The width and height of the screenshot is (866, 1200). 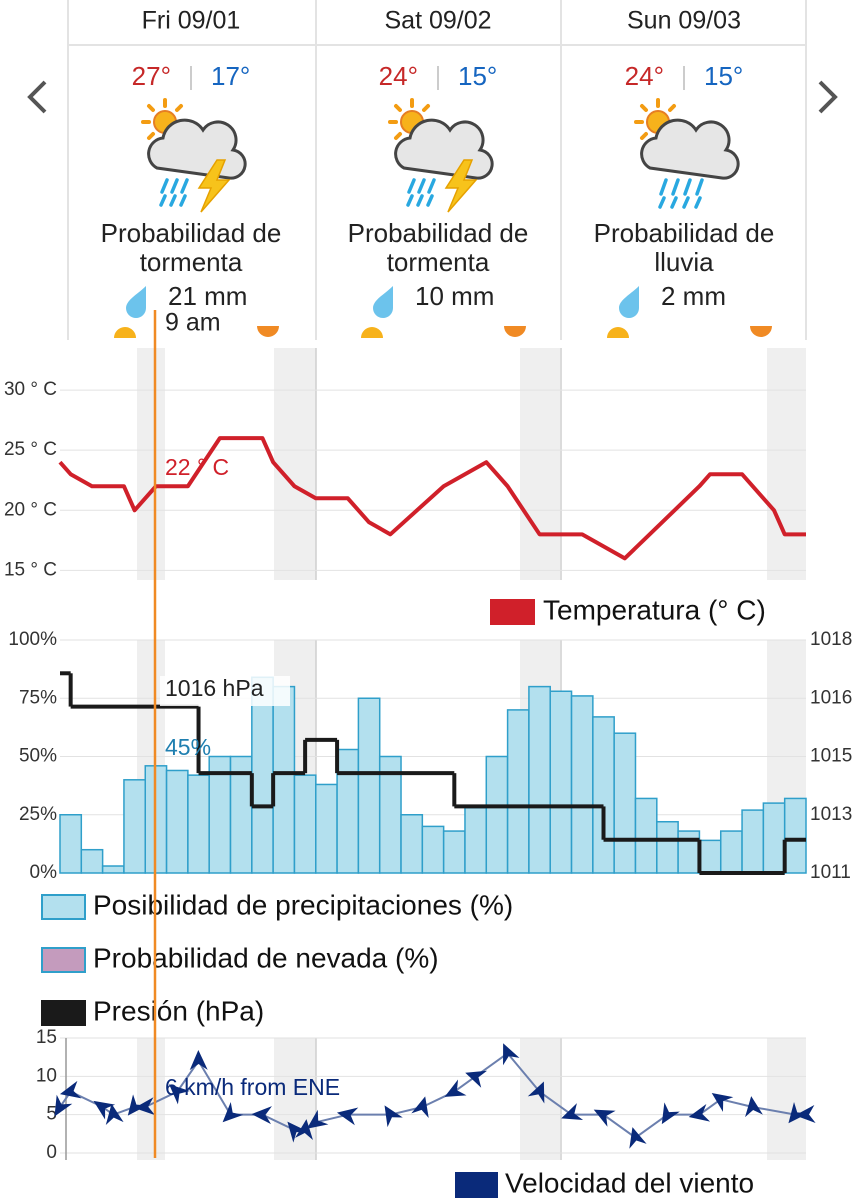 What do you see at coordinates (151, 76) in the screenshot?
I see `temp-high: 27°` at bounding box center [151, 76].